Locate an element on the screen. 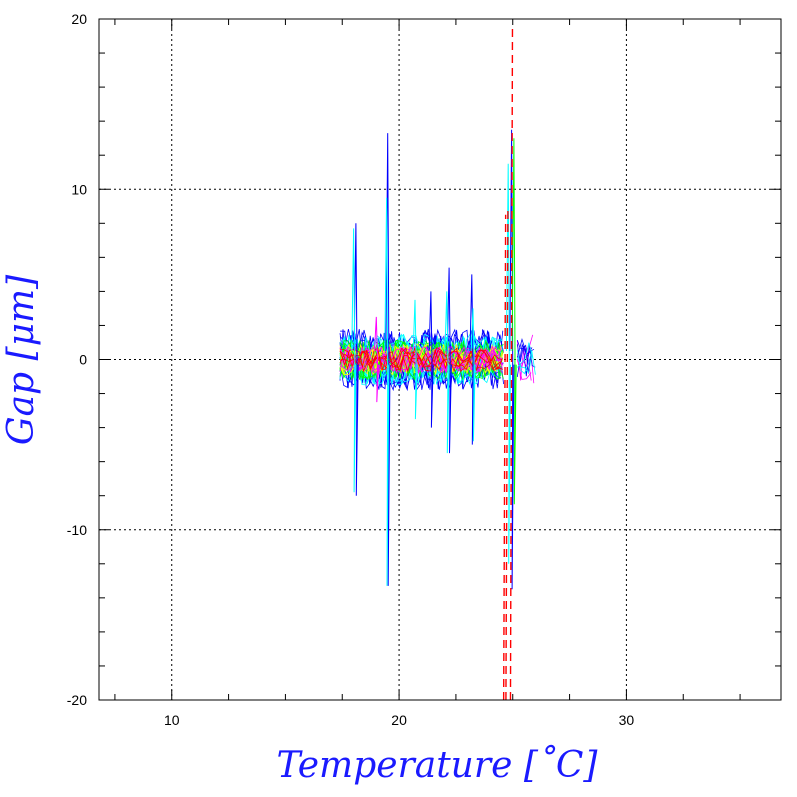  y-tick-label: 20 is located at coordinates (79, 19).